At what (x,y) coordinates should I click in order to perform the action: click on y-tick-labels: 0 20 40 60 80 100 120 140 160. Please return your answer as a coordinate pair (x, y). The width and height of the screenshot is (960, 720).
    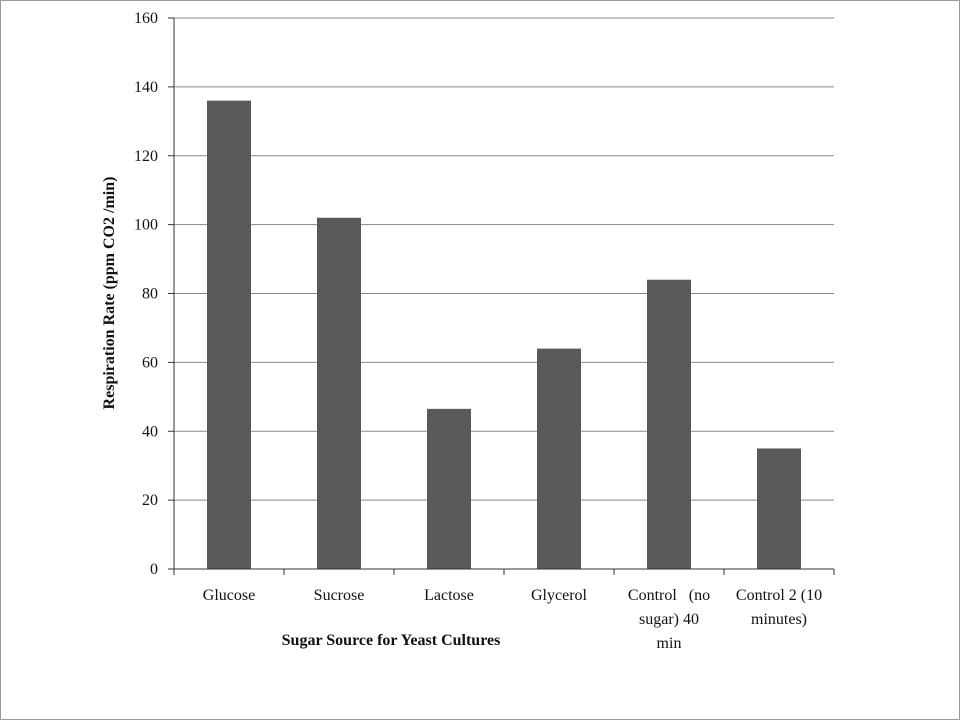
    Looking at the image, I should click on (154, 294).